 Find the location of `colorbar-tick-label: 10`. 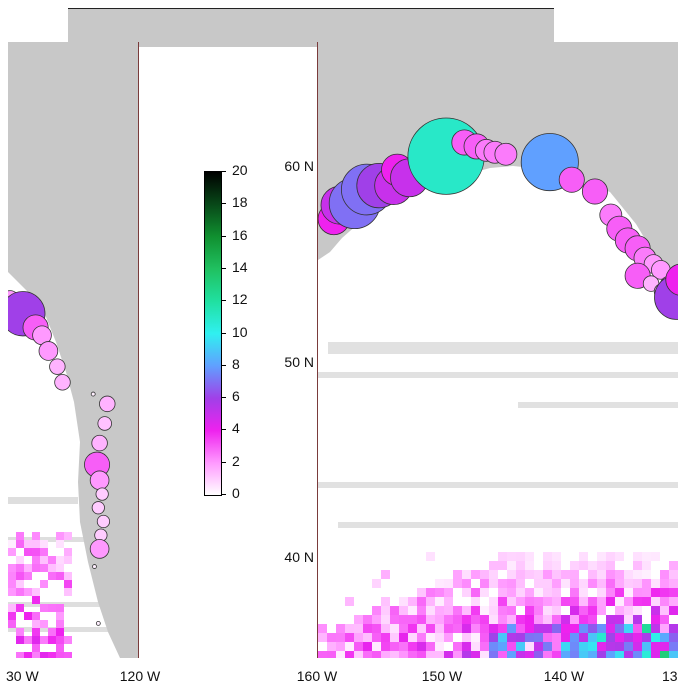

colorbar-tick-label: 10 is located at coordinates (240, 331).